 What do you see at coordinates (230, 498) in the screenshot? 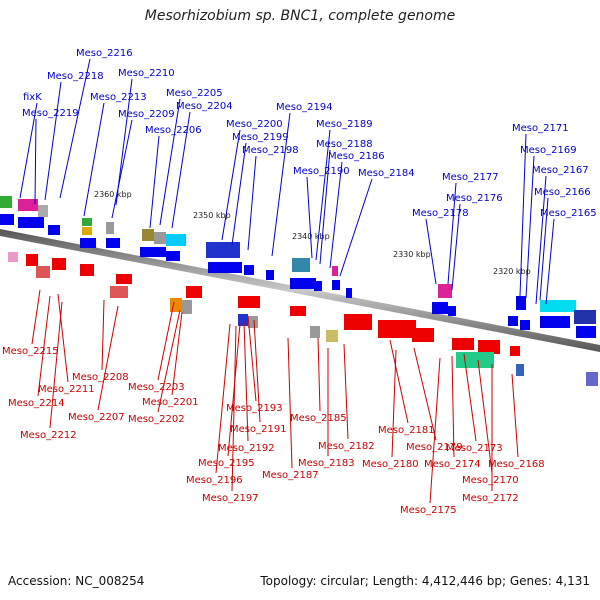
I see `reverse-gene-label: Meso_2197` at bounding box center [230, 498].